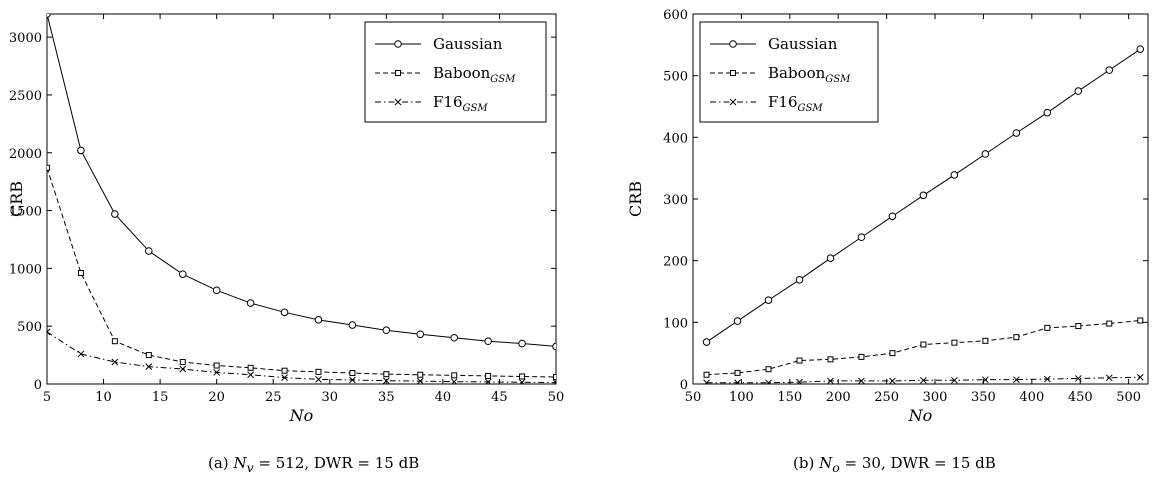 Image resolution: width=1161 pixels, height=484 pixels. What do you see at coordinates (826, 463) in the screenshot?
I see `caption-b-var: N` at bounding box center [826, 463].